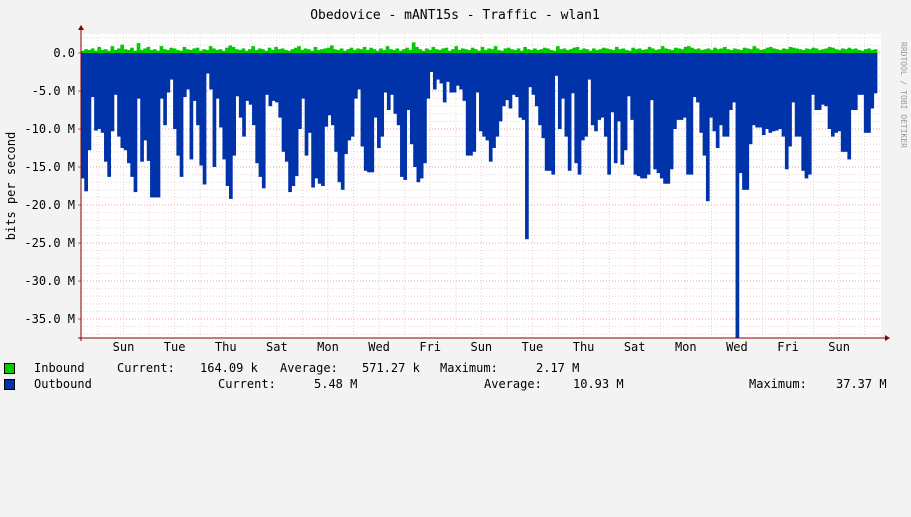 The height and width of the screenshot is (517, 911). What do you see at coordinates (9, 368) in the screenshot?
I see `inbound-swatch` at bounding box center [9, 368].